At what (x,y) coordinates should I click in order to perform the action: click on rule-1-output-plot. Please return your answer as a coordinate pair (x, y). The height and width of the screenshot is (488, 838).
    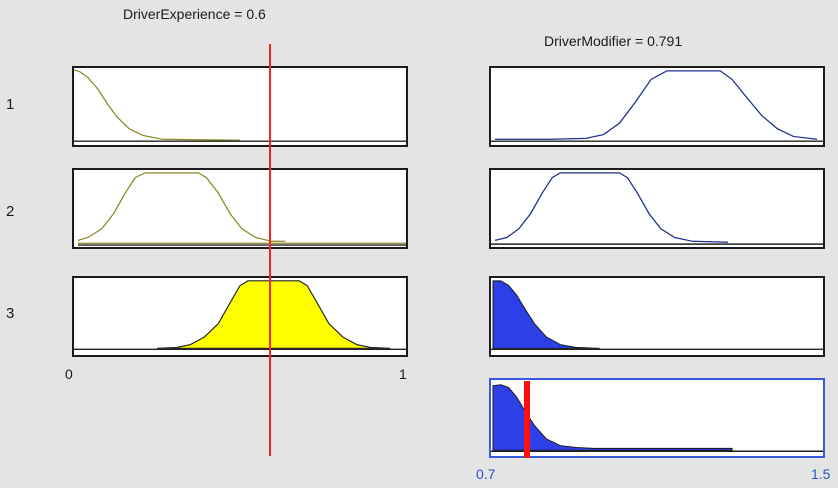
    Looking at the image, I should click on (657, 106).